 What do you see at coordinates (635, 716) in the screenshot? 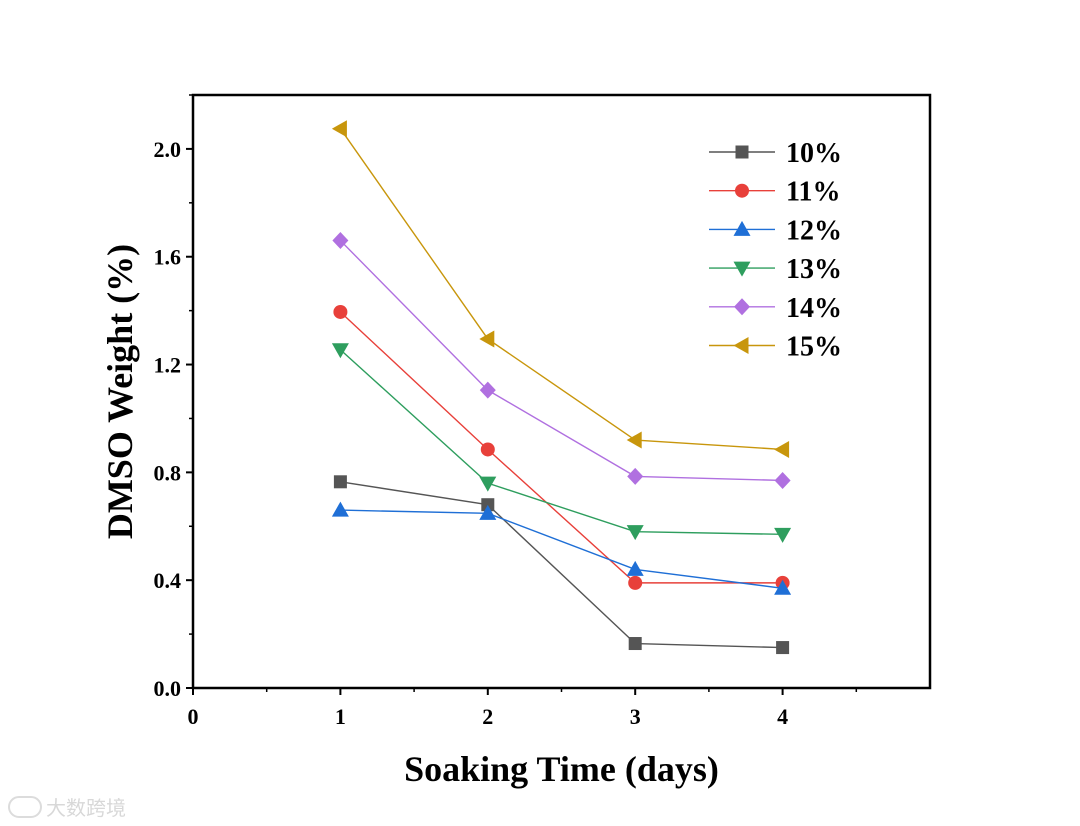
I see `x-tick-label: 3` at bounding box center [635, 716].